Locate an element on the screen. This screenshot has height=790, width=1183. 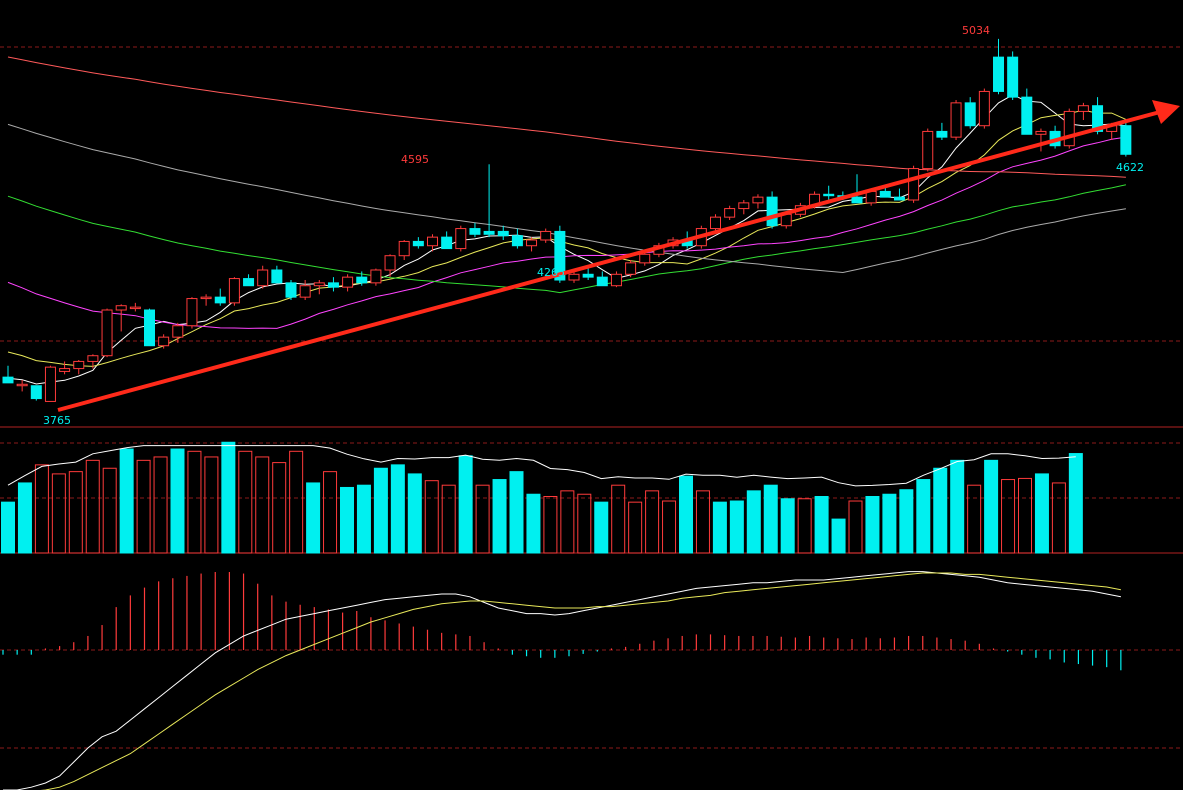
trendline-arrowhead is located at coordinates (1166, 112).